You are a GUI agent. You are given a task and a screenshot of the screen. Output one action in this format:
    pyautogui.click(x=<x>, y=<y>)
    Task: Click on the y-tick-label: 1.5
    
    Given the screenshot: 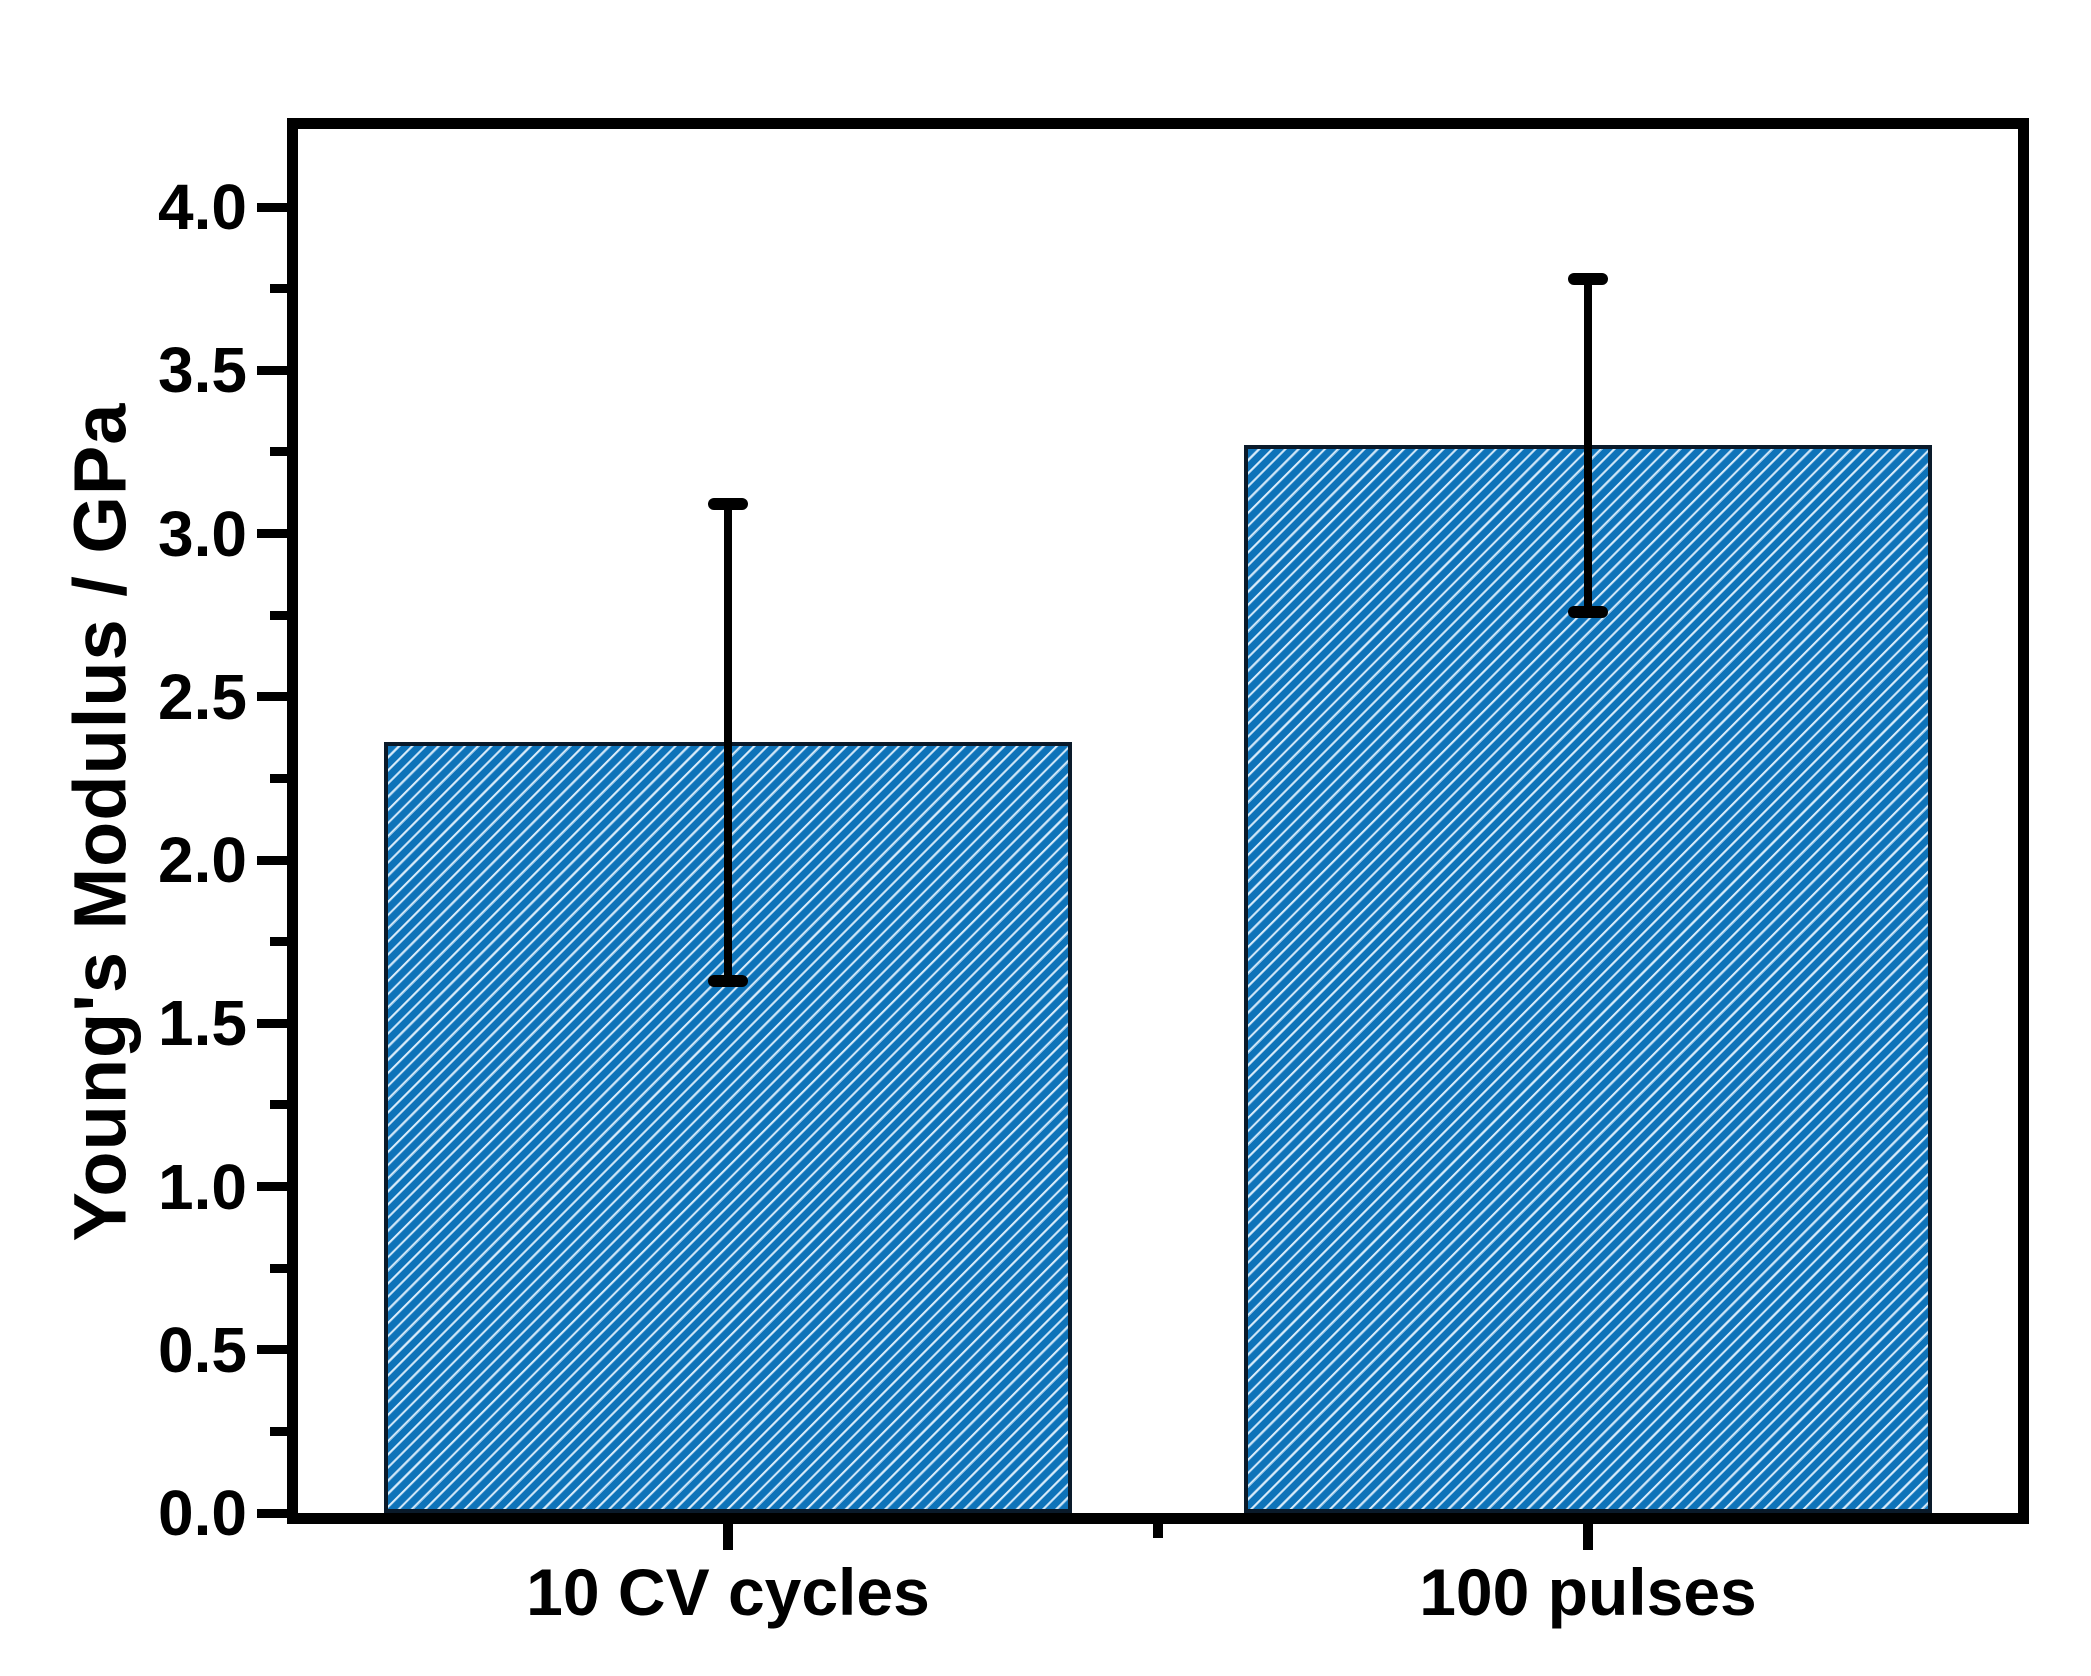 What is the action you would take?
    pyautogui.click(x=202, y=1023)
    